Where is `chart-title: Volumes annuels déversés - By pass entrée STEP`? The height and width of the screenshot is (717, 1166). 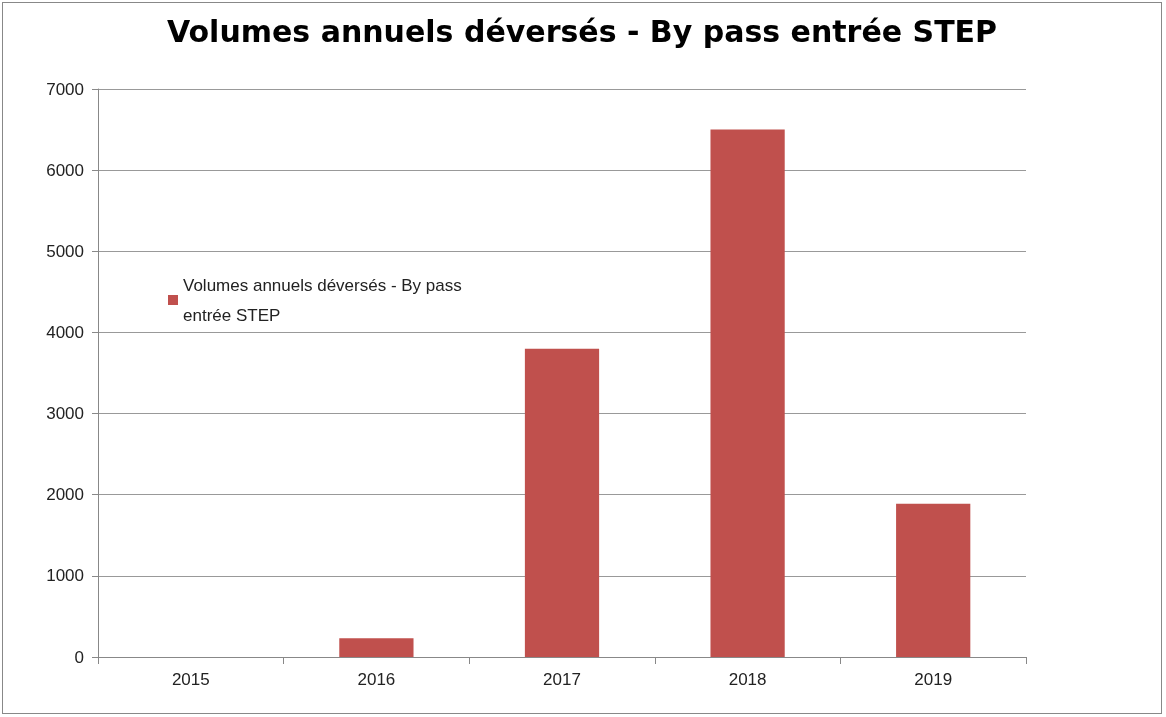
chart-title: Volumes annuels déversés - By pass entrée STEP is located at coordinates (582, 31).